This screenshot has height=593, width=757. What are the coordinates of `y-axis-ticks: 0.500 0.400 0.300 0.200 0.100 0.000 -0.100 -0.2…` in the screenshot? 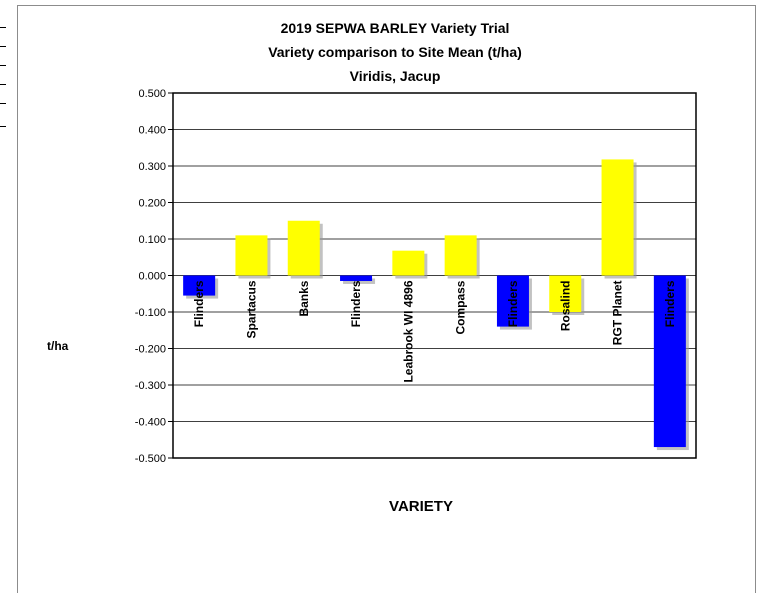 It's located at (154, 276).